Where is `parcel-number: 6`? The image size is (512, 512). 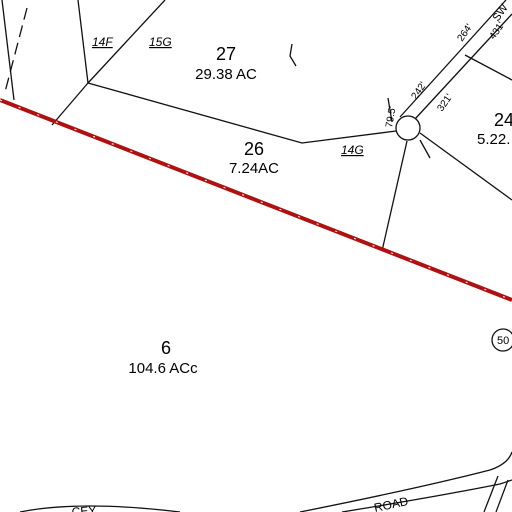 parcel-number: 6 is located at coordinates (166, 348).